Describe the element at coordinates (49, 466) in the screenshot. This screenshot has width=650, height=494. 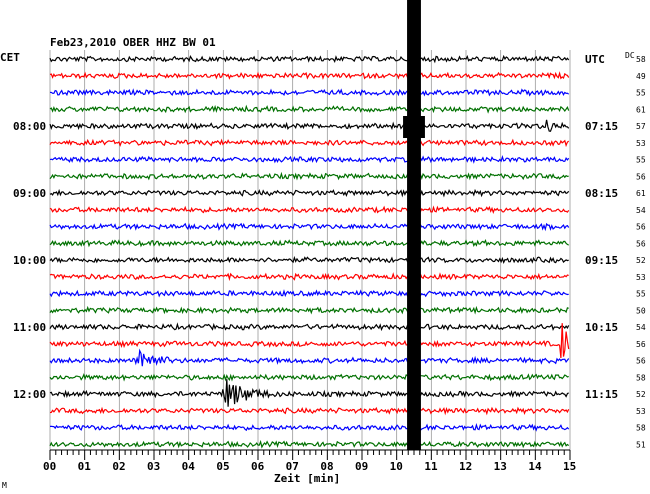
I see `x-tick-label: 00` at that location.